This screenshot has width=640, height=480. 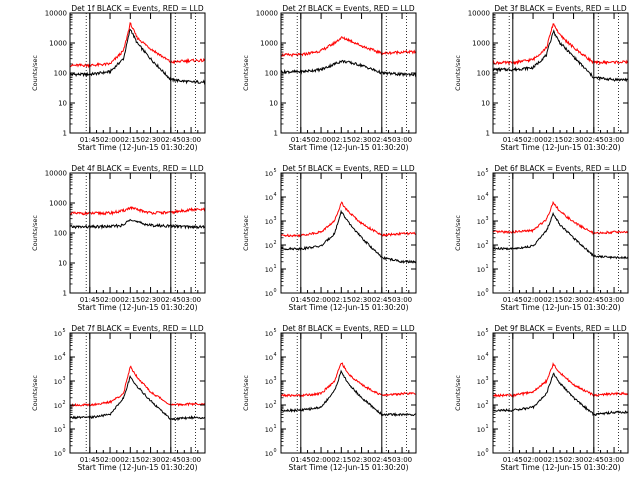 What do you see at coordinates (348, 8) in the screenshot?
I see `panel-title: Det 2f BLACK = Events, RED = LLD` at bounding box center [348, 8].